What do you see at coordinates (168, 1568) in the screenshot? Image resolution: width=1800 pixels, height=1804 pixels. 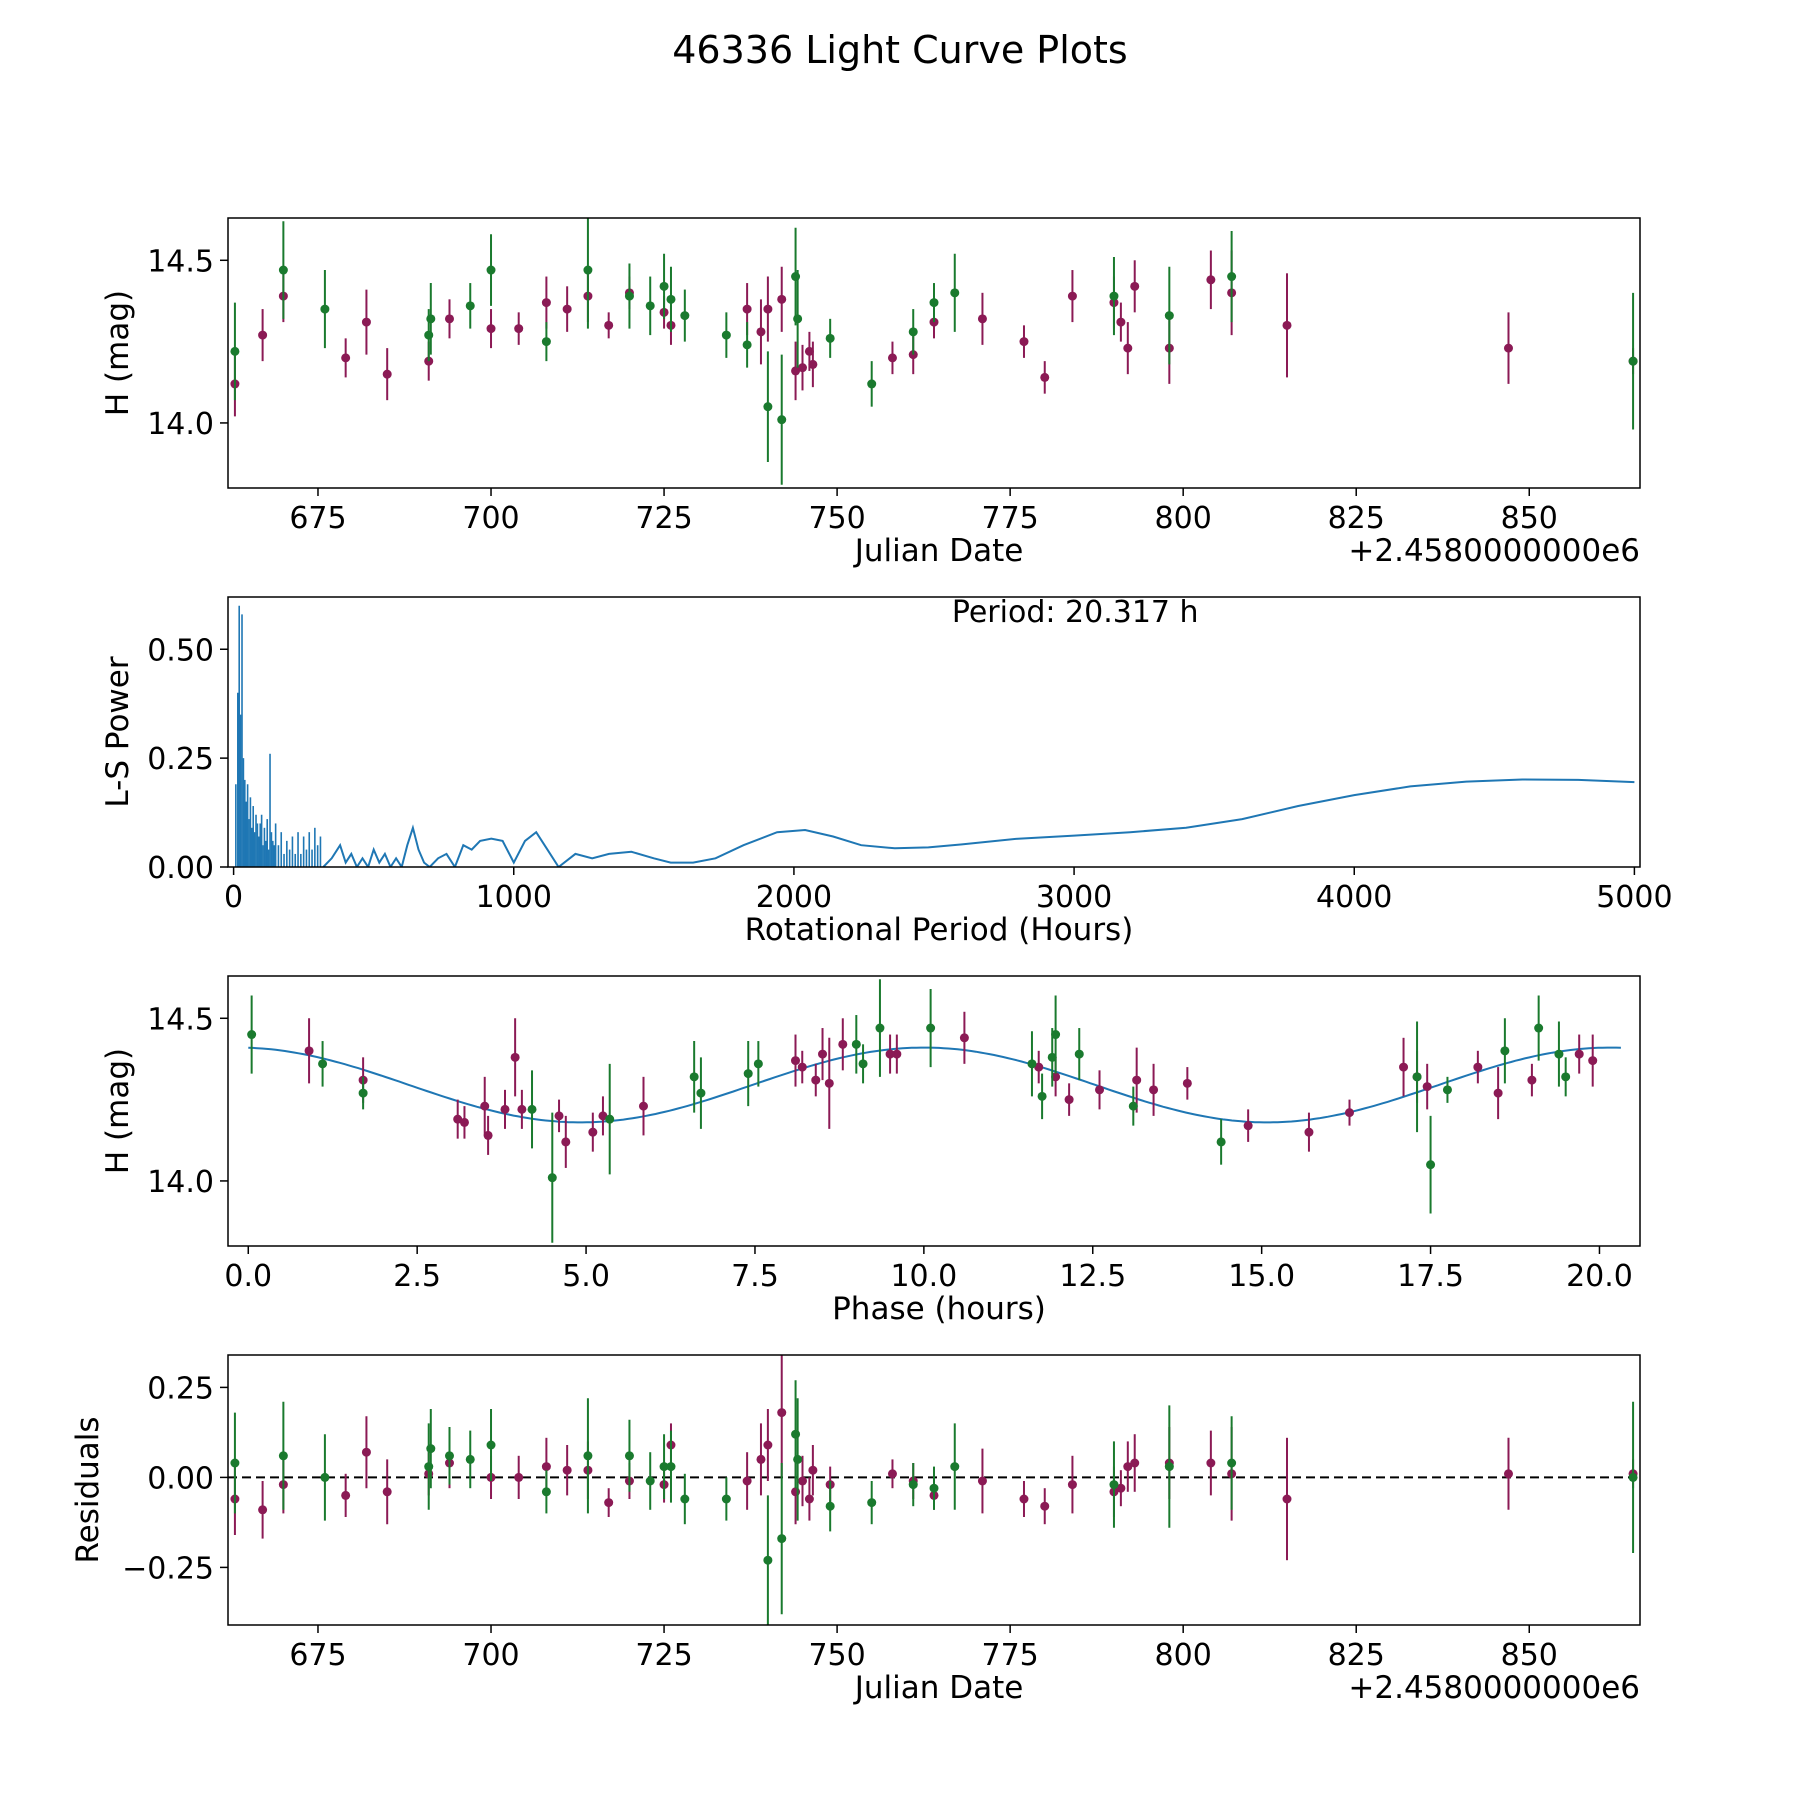 I see `y-tick-label: −0.25` at bounding box center [168, 1568].